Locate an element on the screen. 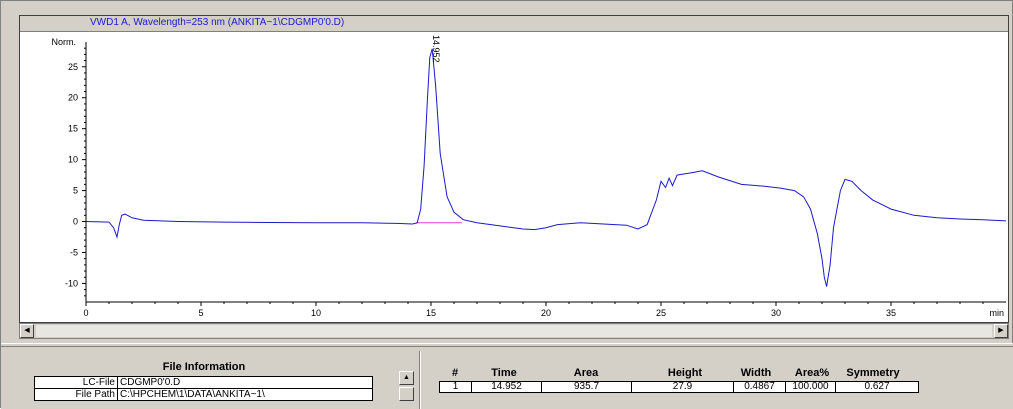 The height and width of the screenshot is (409, 1013). column-header-area-percent: Area% is located at coordinates (812, 373).